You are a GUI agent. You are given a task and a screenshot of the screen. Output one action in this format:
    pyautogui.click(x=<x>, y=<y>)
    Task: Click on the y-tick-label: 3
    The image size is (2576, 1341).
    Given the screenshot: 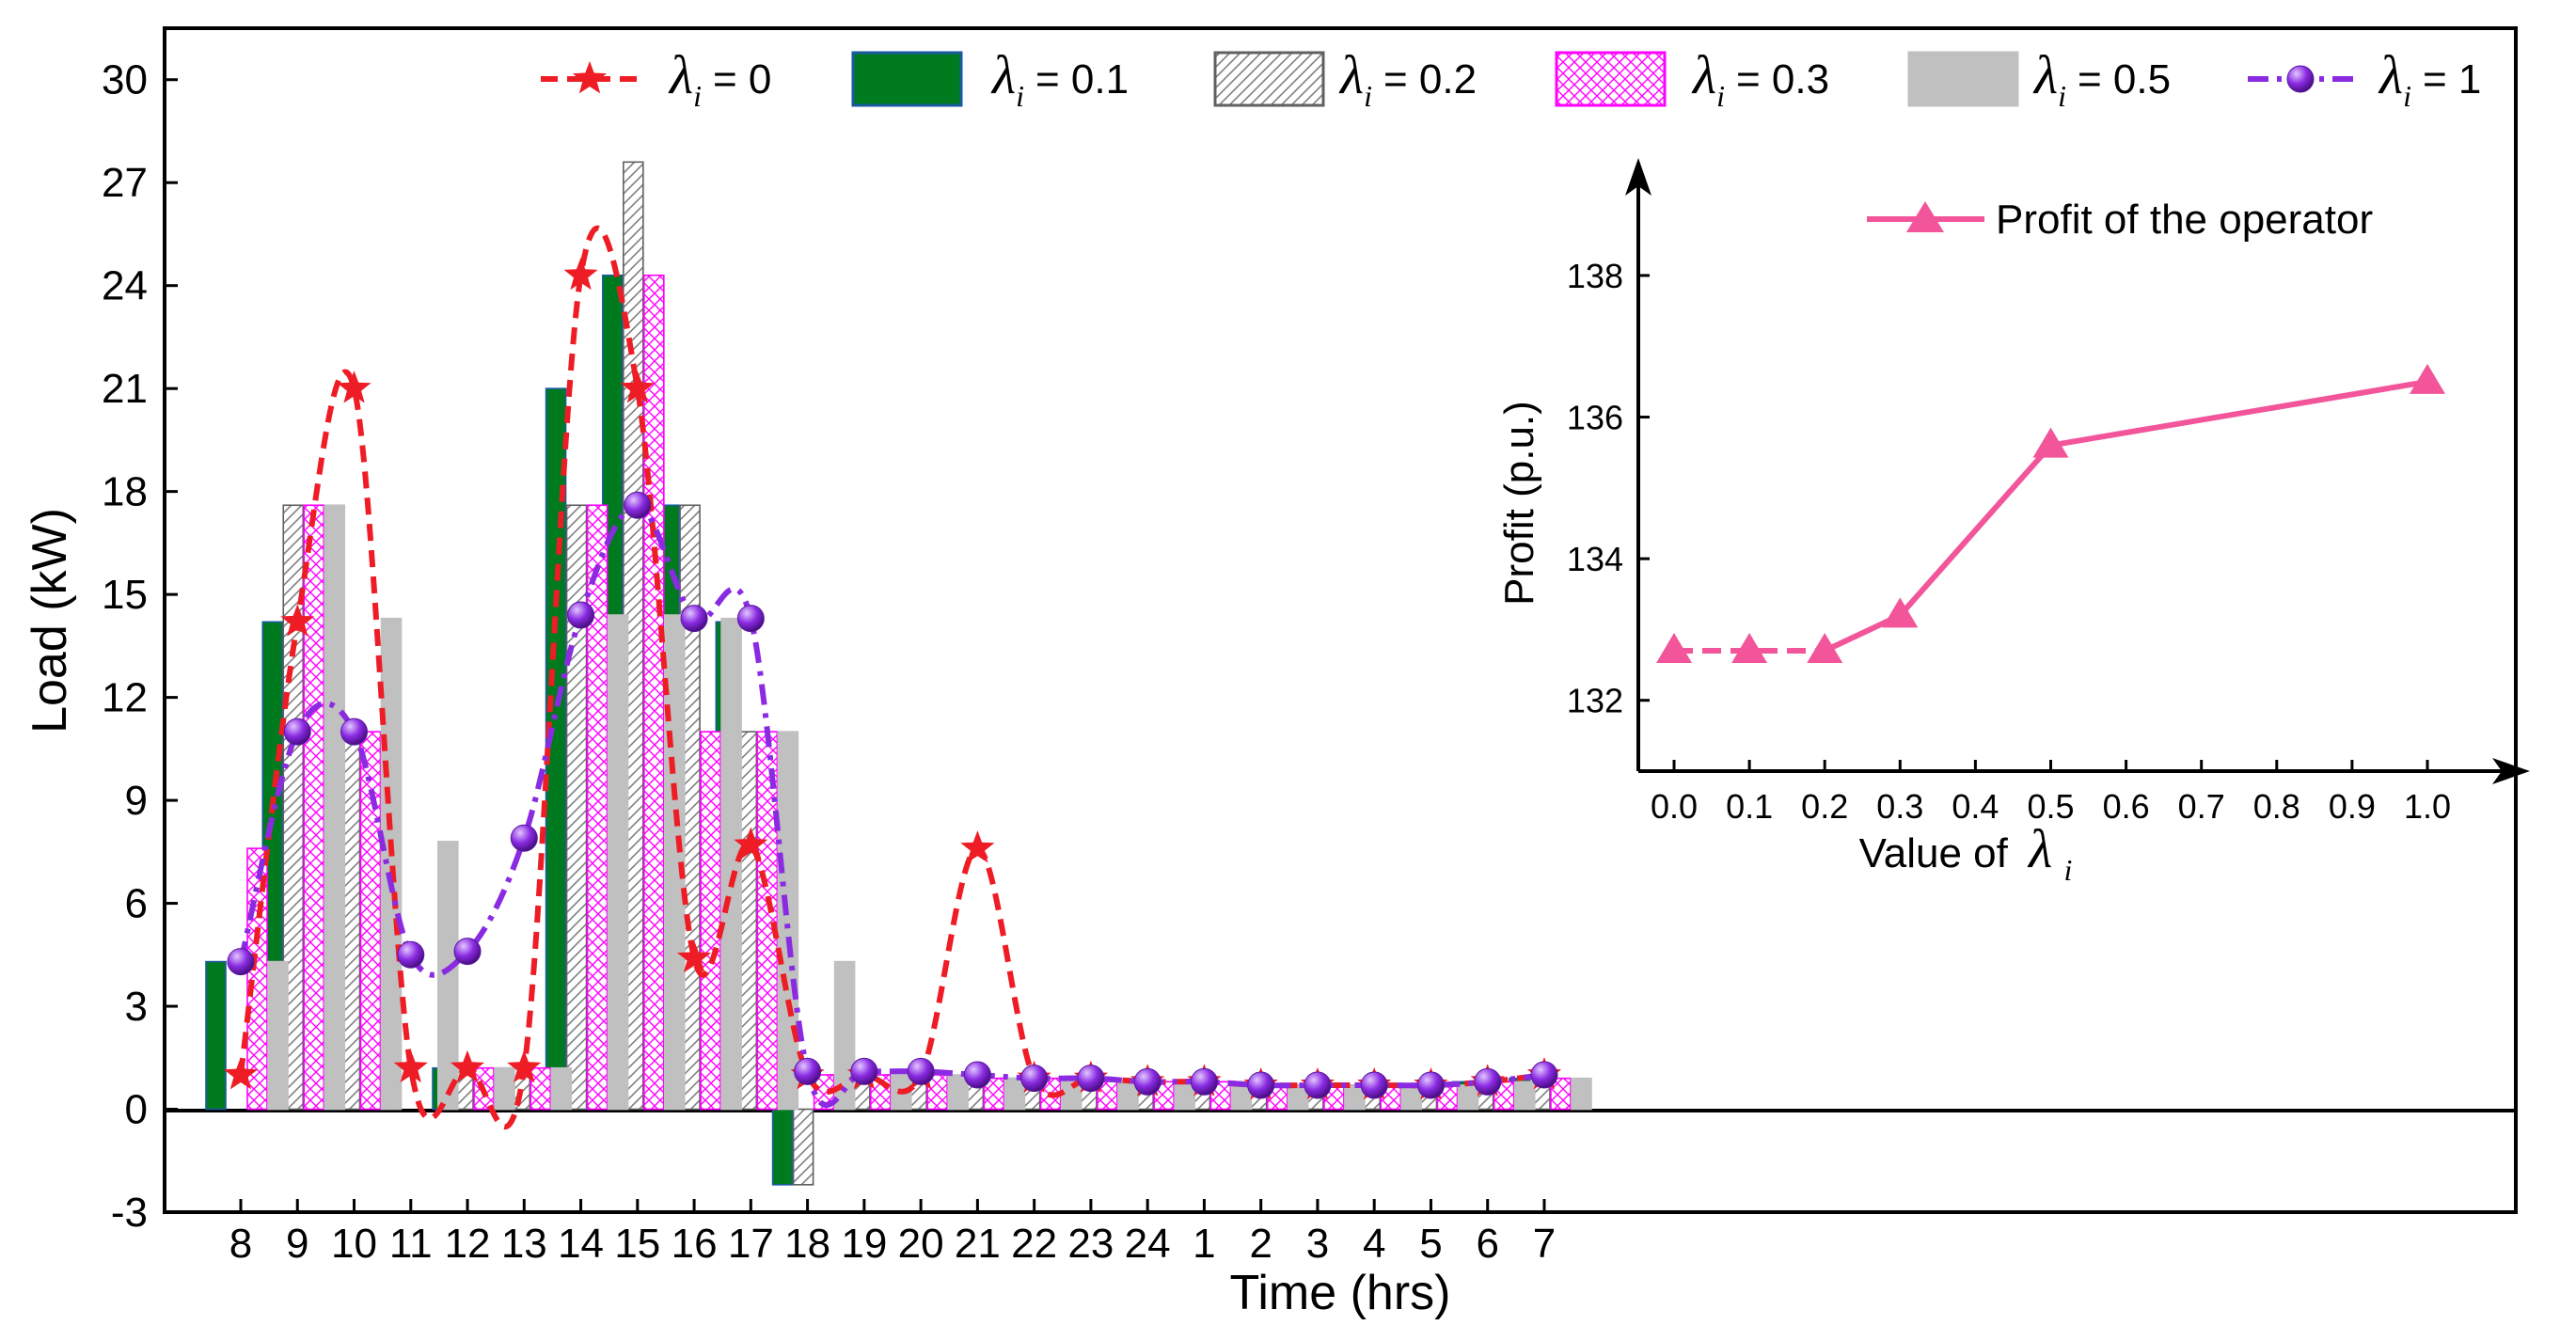 What is the action you would take?
    pyautogui.click(x=136, y=1007)
    